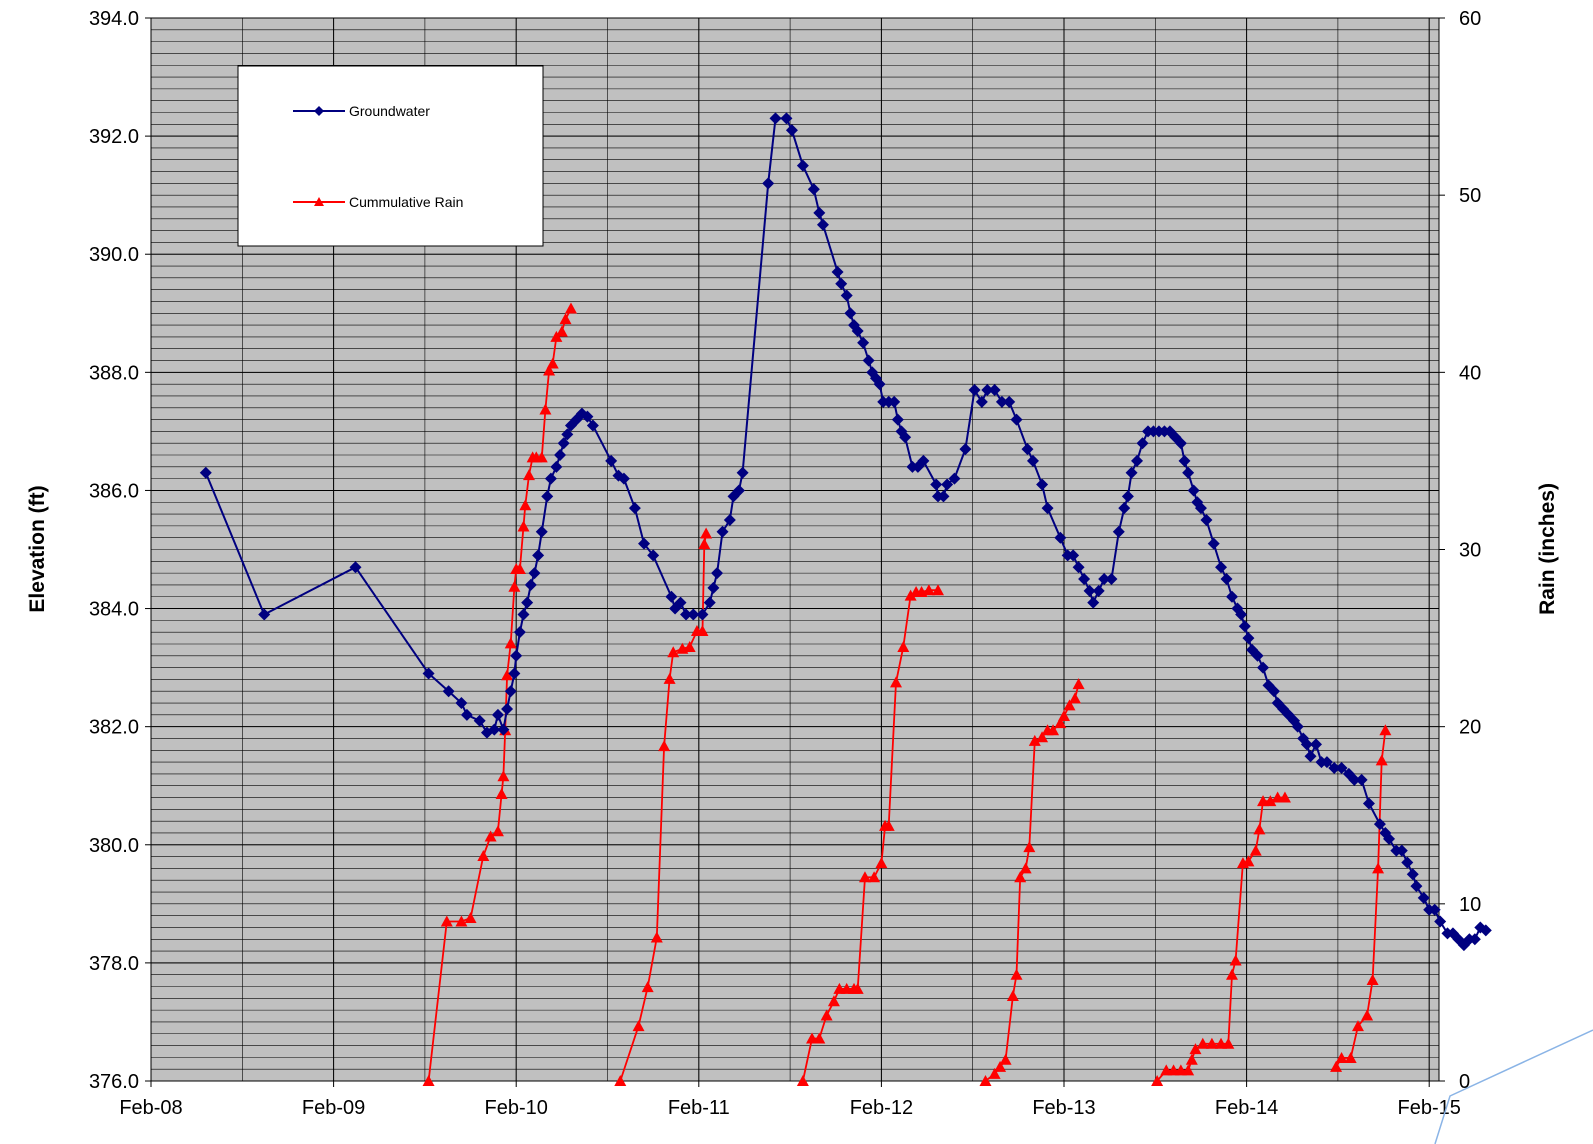 The image size is (1593, 1144). Describe the element at coordinates (114, 964) in the screenshot. I see `y-tick-label: 378.0` at that location.